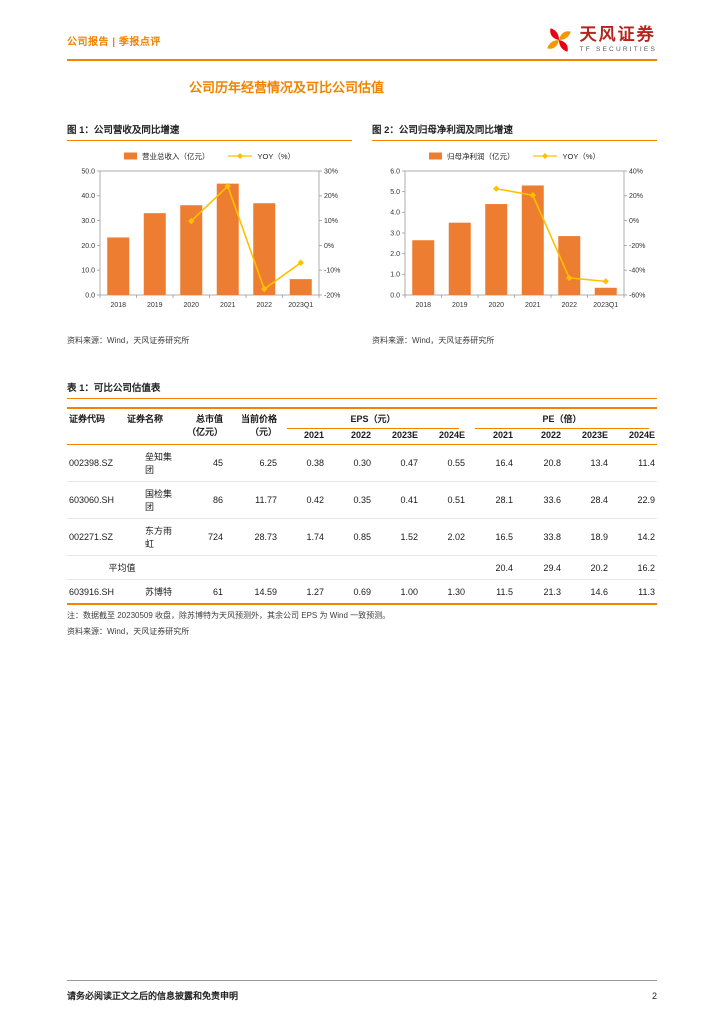  I want to click on legend-item: YOY（%）, so click(261, 156).